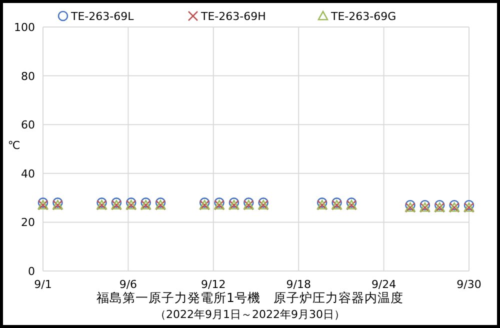  I want to click on x-tick-label: 9/12, so click(213, 284).